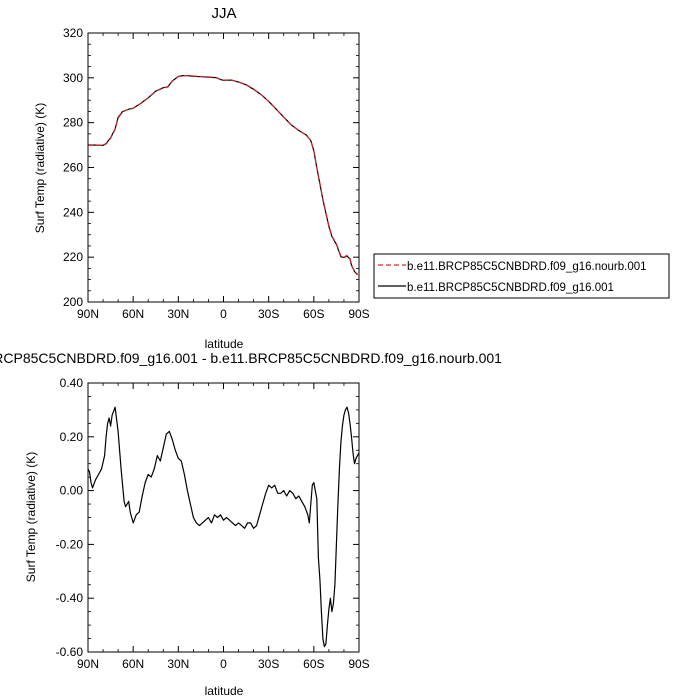  Describe the element at coordinates (72, 383) in the screenshot. I see `bottom-chart-y-tick-label: 0.40` at that location.